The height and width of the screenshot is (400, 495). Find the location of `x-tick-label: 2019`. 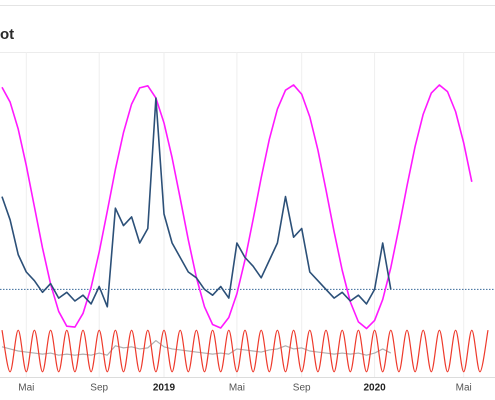

x-tick-label: 2019 is located at coordinates (164, 388).